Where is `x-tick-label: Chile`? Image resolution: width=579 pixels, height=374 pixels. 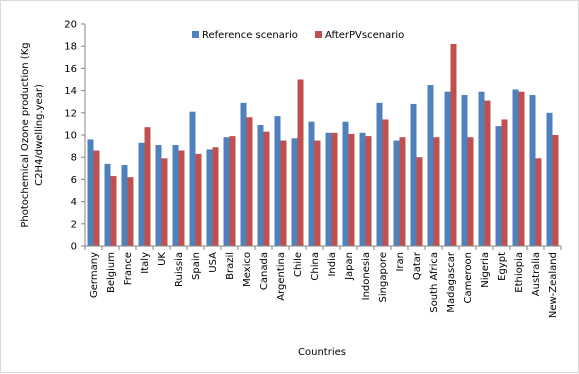
x-tick-label: Chile is located at coordinates (298, 264).